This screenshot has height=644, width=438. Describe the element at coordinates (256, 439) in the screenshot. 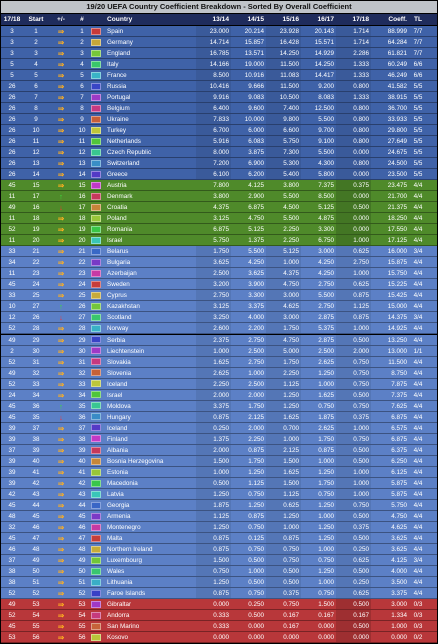

I see `cell-season: 2.250` at that location.